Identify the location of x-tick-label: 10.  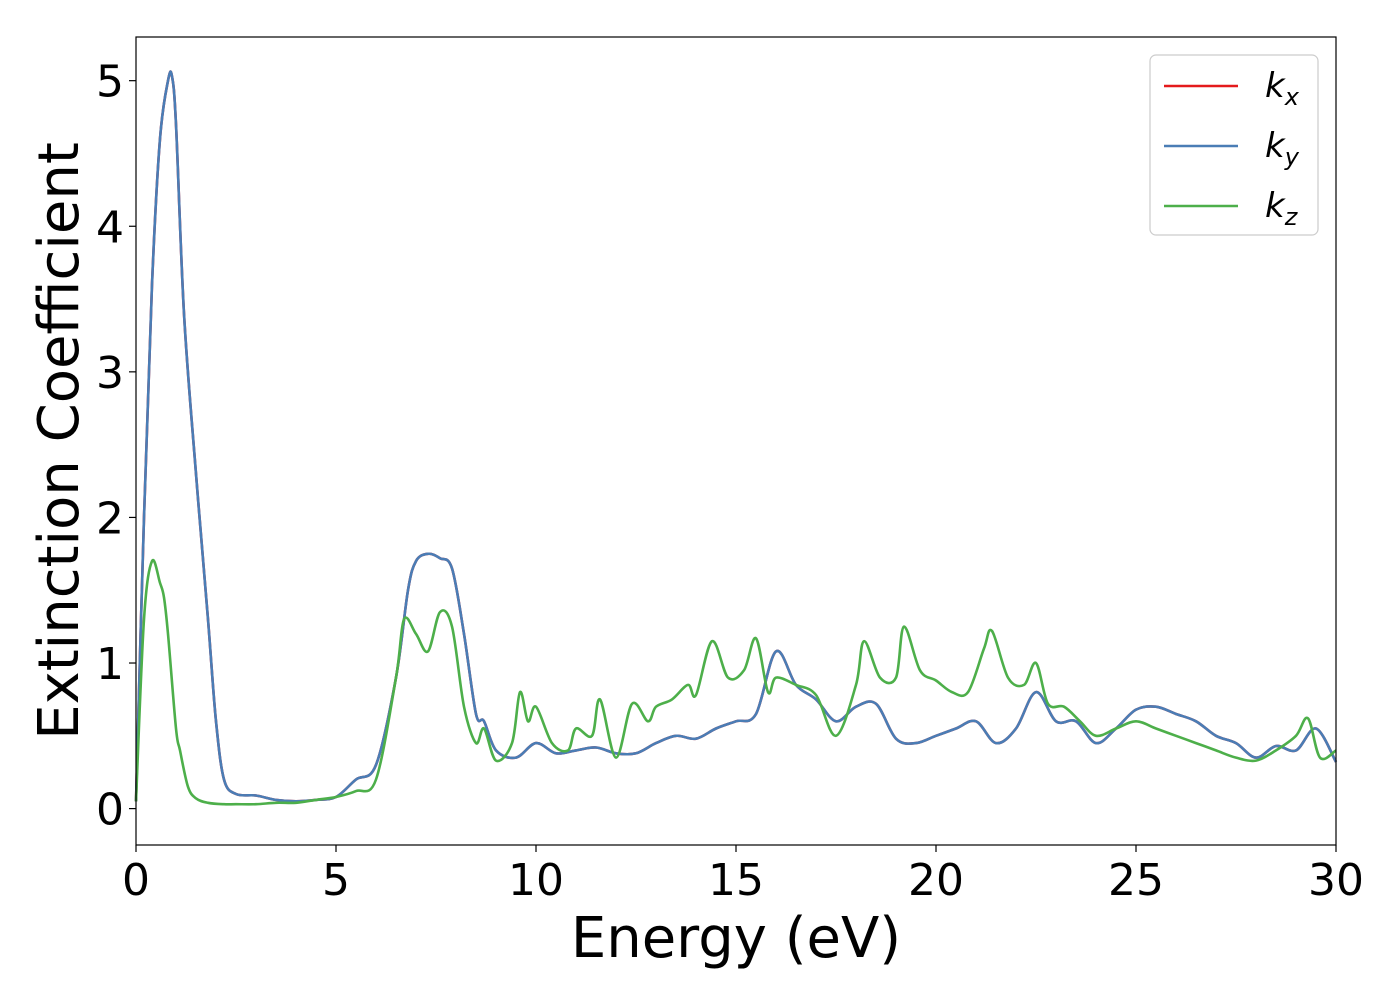
(536, 880).